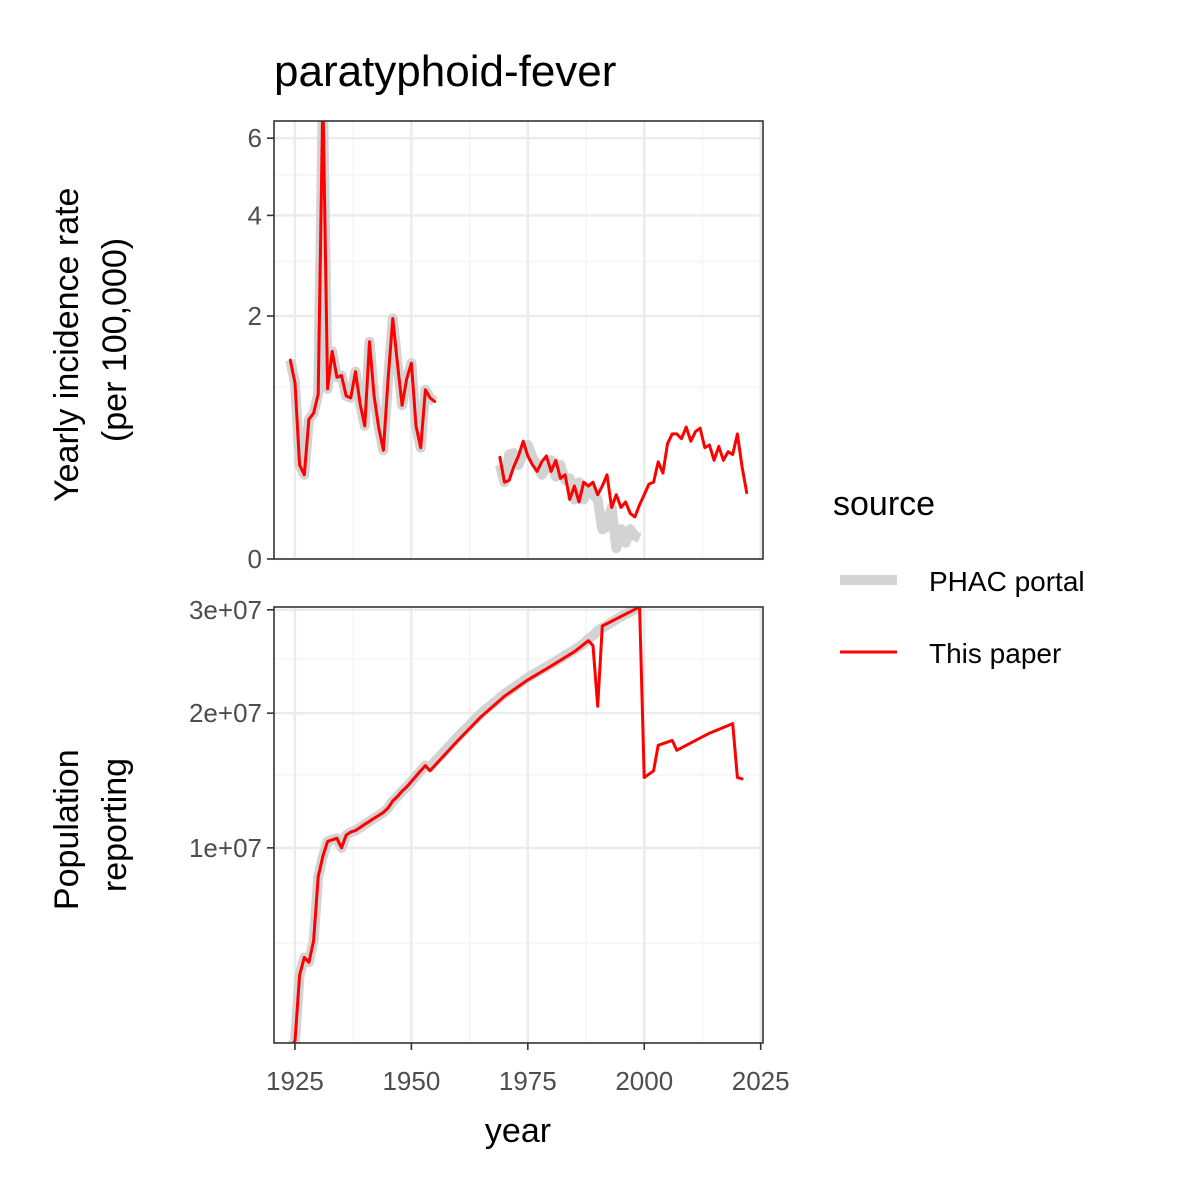 This screenshot has width=1200, height=1200. I want to click on legend-label-phac-portal: PHAC portal, so click(1007, 581).